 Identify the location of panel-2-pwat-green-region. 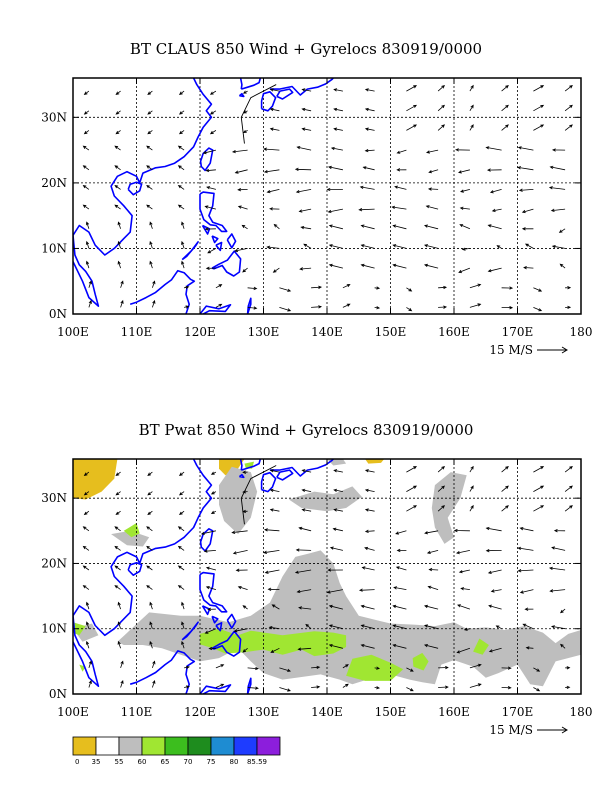
(481, 646).